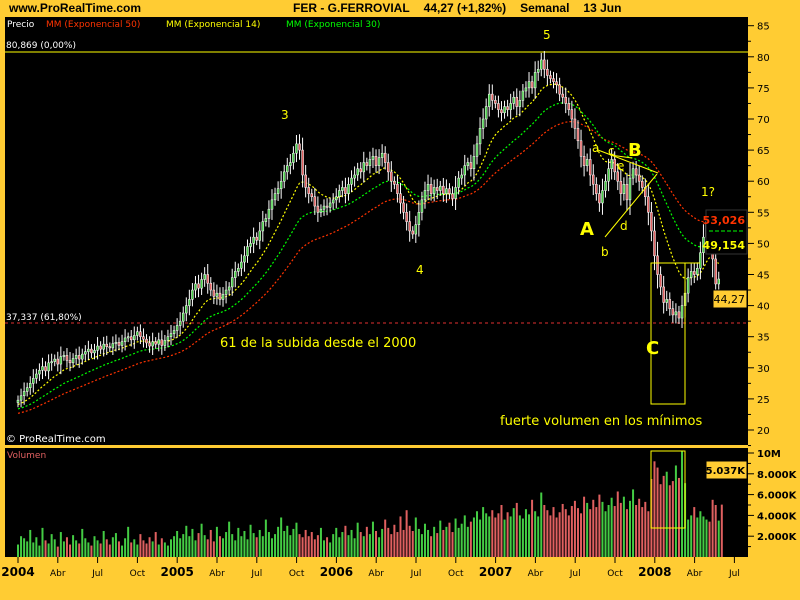 The image size is (800, 600). Describe the element at coordinates (708, 192) in the screenshot. I see `wave-1-question: 1?` at that location.